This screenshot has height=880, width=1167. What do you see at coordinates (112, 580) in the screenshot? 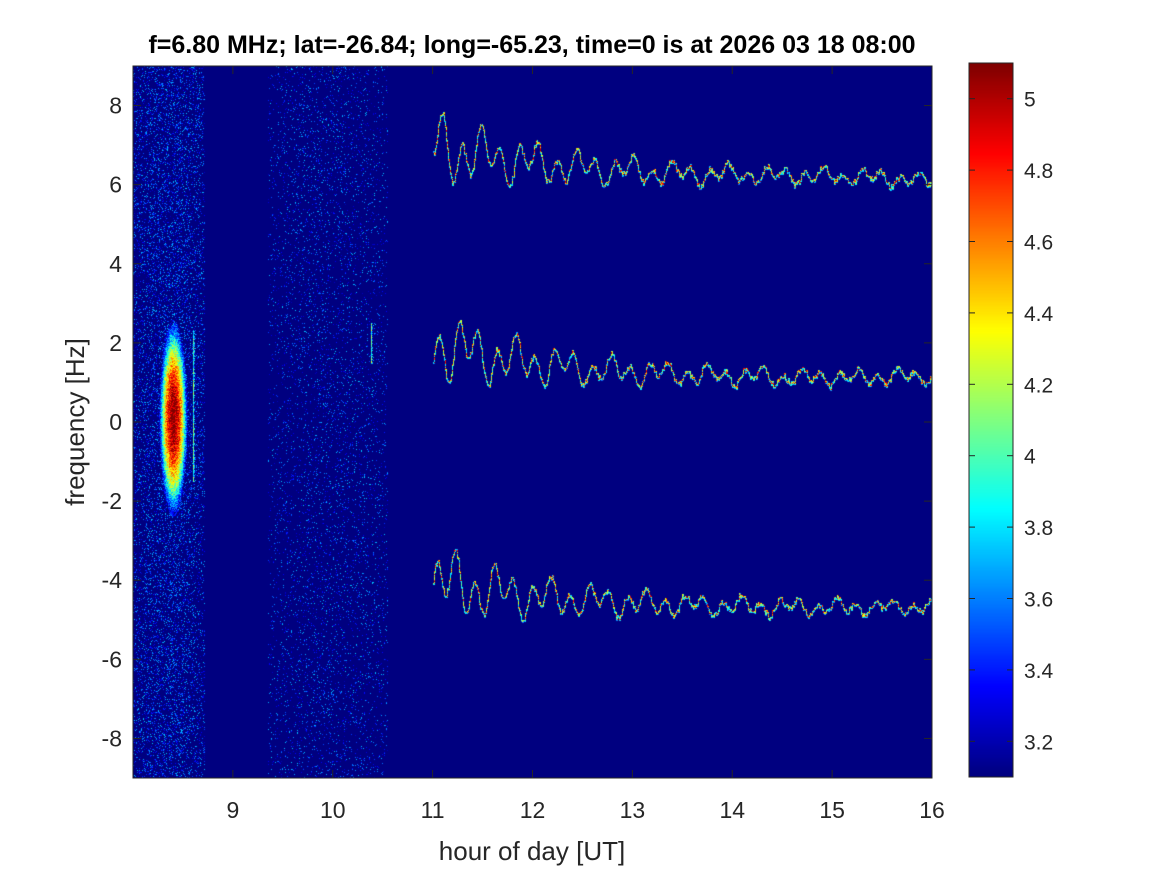
I see `y-tick-label: -4` at bounding box center [112, 580].